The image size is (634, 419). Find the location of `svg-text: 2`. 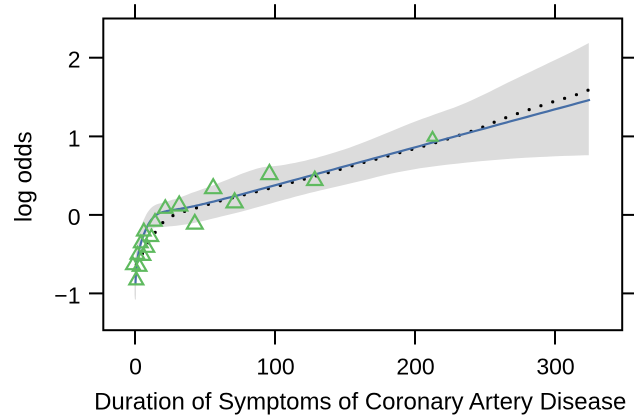

svg-text: 2 is located at coordinates (74, 60).